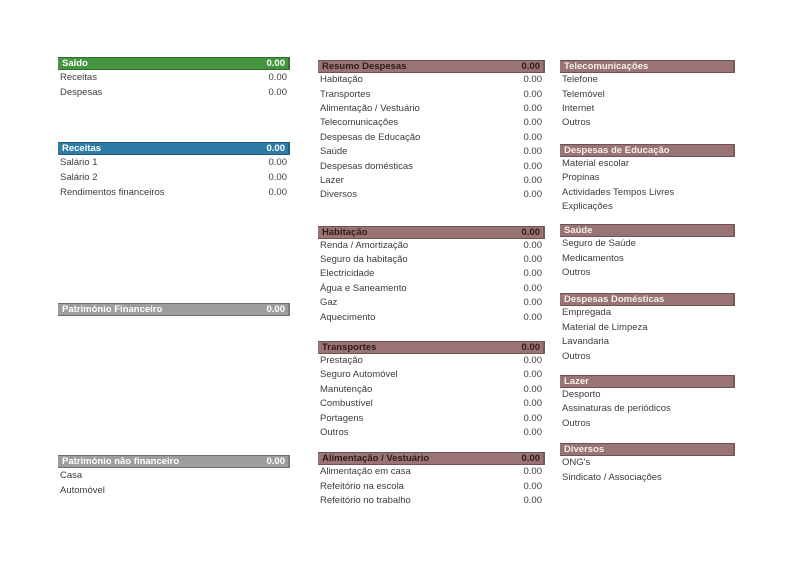  I want to click on row-label: Diversos, so click(338, 195).